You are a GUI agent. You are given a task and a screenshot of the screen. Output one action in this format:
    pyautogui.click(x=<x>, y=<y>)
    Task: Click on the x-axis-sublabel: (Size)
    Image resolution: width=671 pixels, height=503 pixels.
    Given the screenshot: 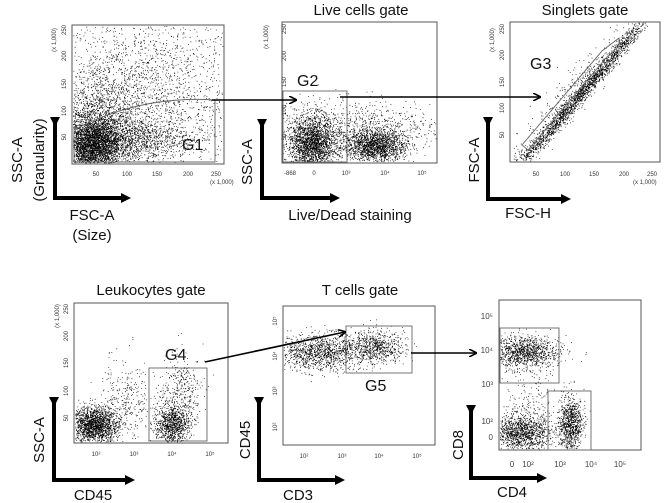 What is the action you would take?
    pyautogui.click(x=91, y=235)
    